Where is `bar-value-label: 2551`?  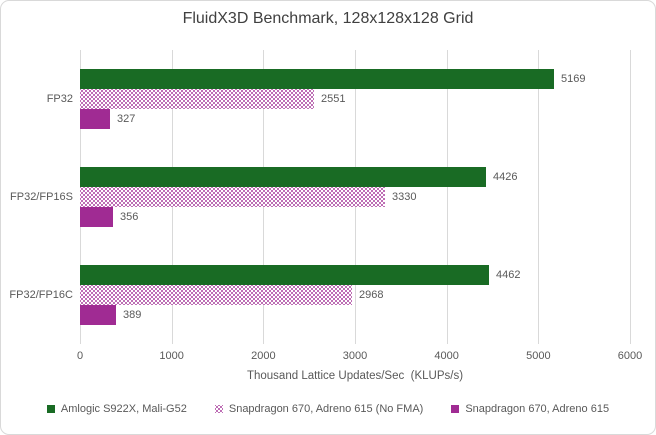 bar-value-label: 2551 is located at coordinates (333, 99).